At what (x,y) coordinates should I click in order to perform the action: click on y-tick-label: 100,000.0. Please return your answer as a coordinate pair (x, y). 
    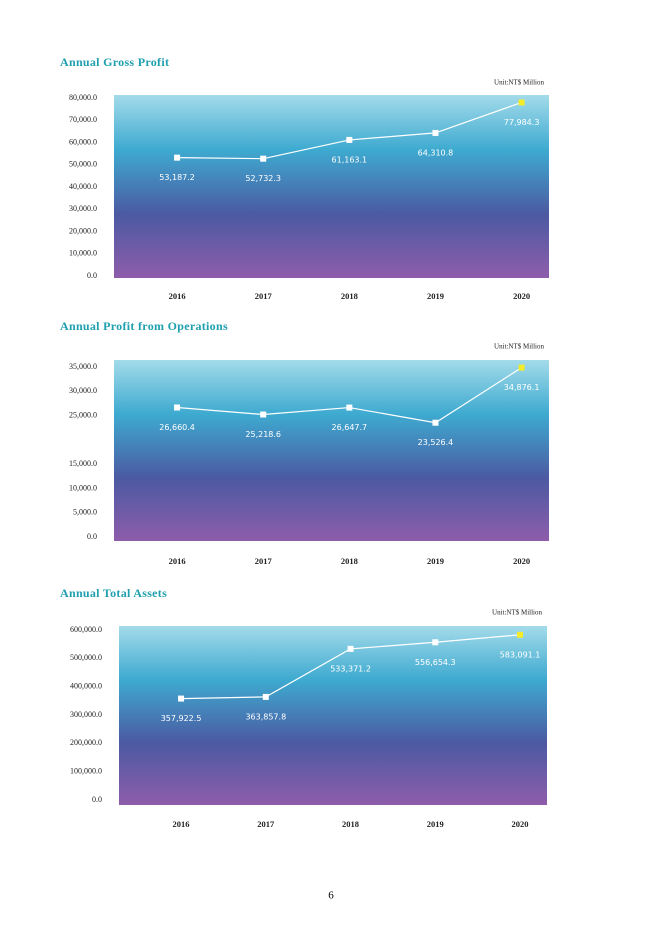
    Looking at the image, I should click on (86, 770).